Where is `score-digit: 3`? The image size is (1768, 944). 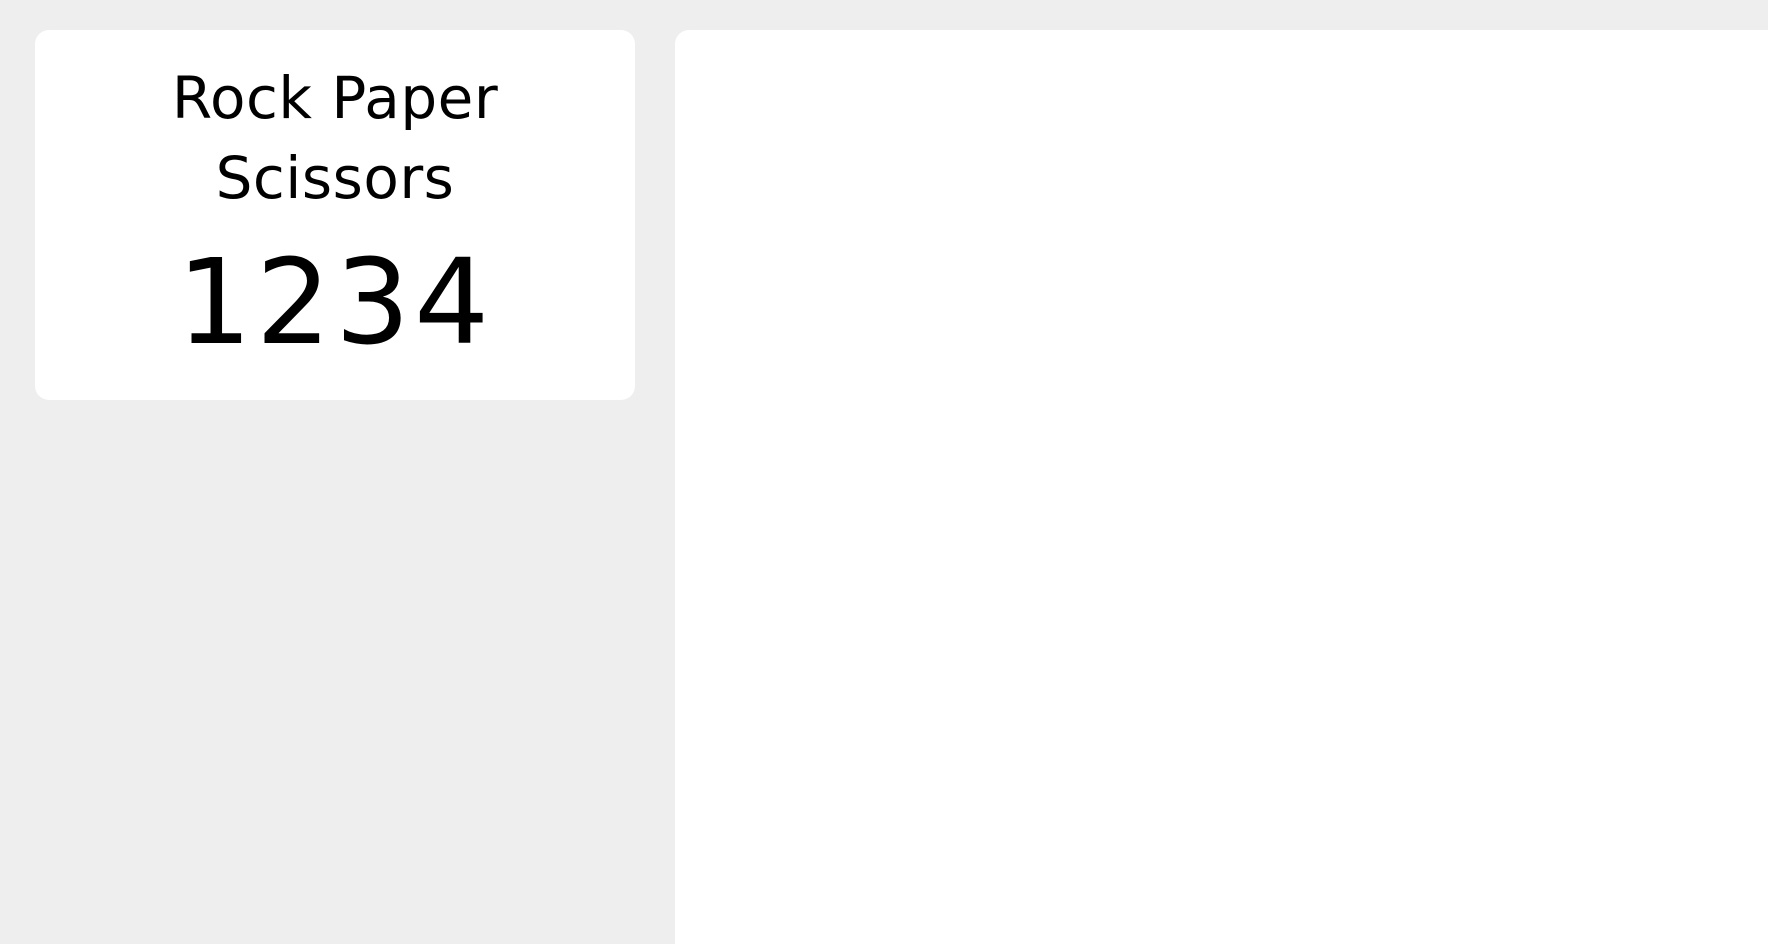
score-digit: 3 is located at coordinates (375, 302).